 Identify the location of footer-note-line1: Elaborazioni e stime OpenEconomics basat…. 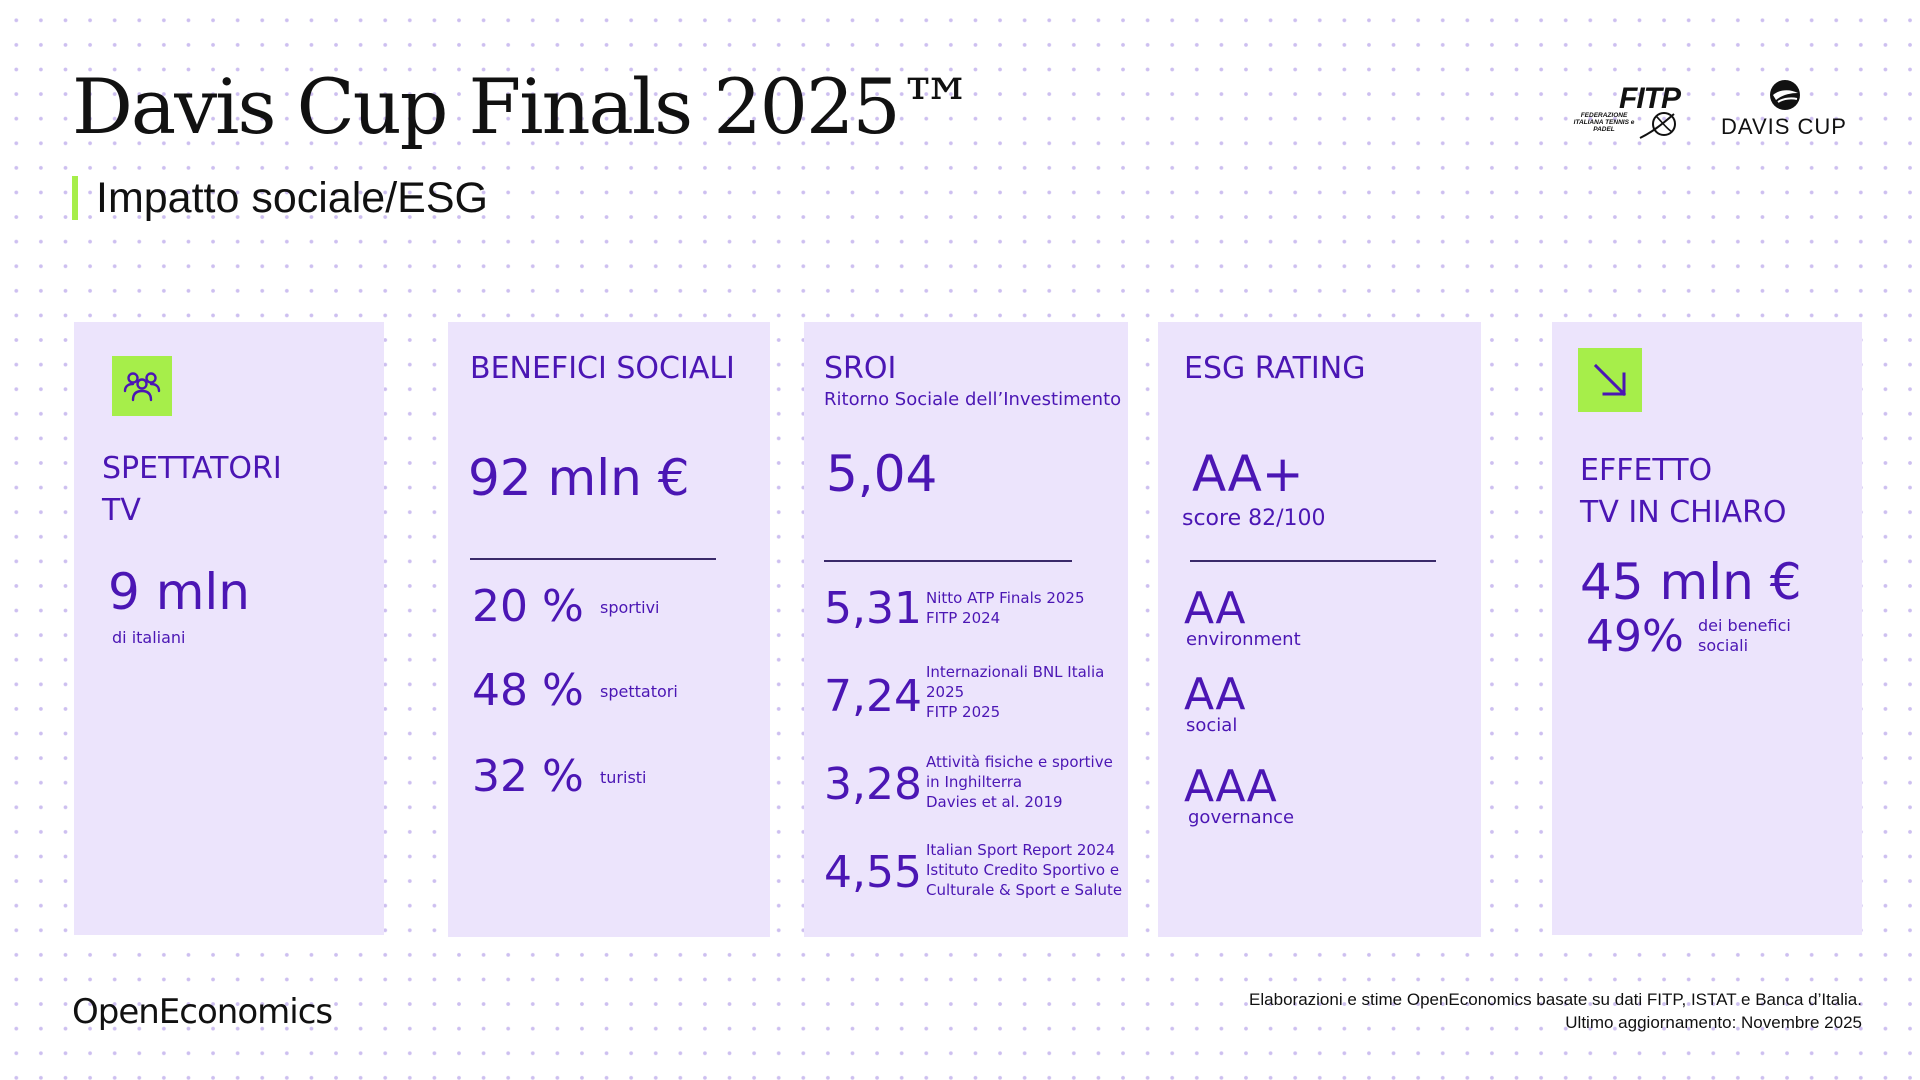
(1555, 999).